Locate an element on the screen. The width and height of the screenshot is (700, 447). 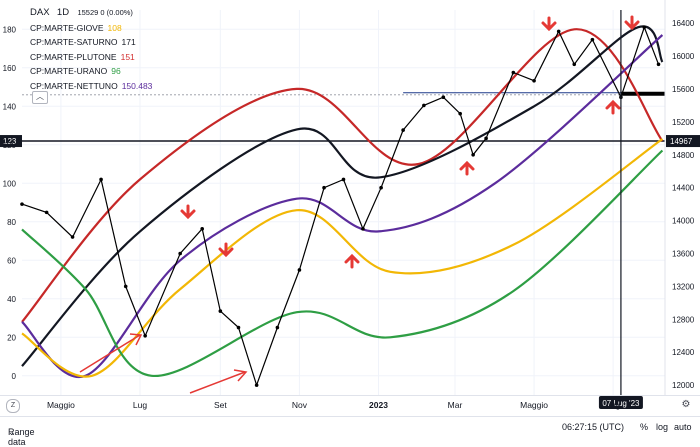
legend-item: CP:MARTE-GIOVE 108 is located at coordinates (91, 28).